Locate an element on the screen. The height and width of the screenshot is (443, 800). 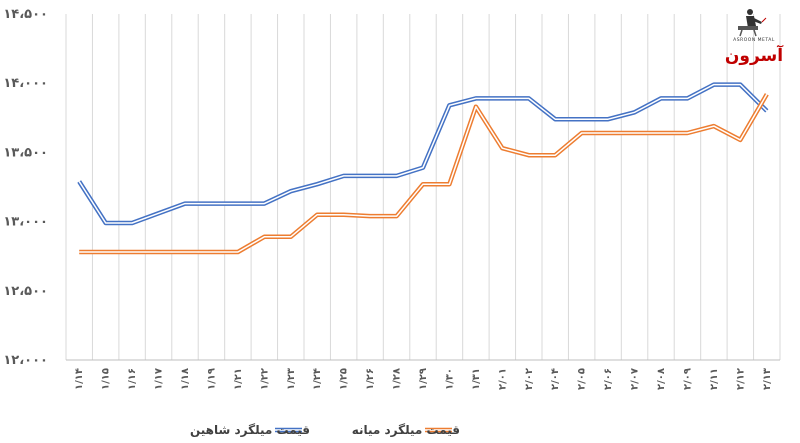
y-tick-label: ۱۴،۵۰۰ is located at coordinates (25, 14).